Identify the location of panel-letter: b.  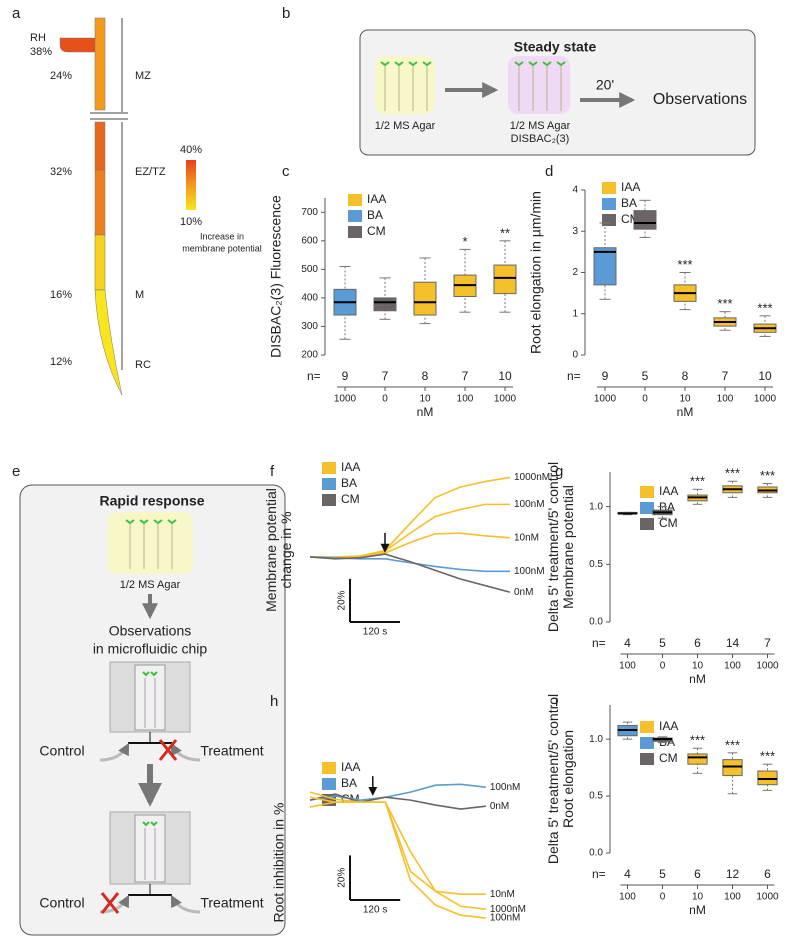
(286, 13).